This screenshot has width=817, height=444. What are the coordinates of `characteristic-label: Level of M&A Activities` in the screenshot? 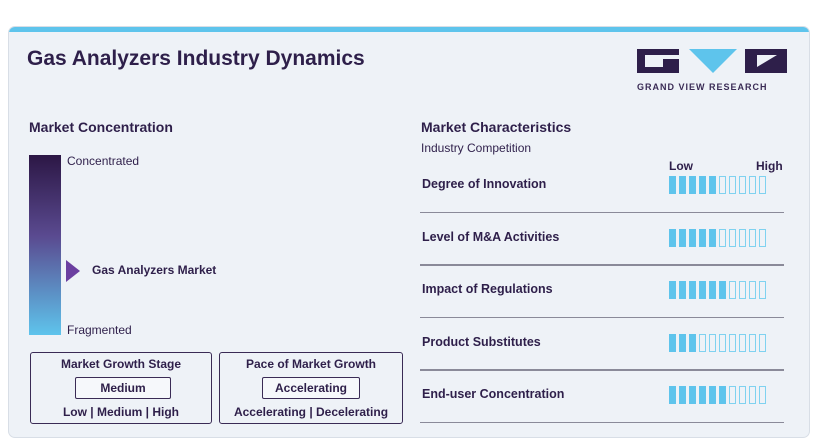 It's located at (491, 236).